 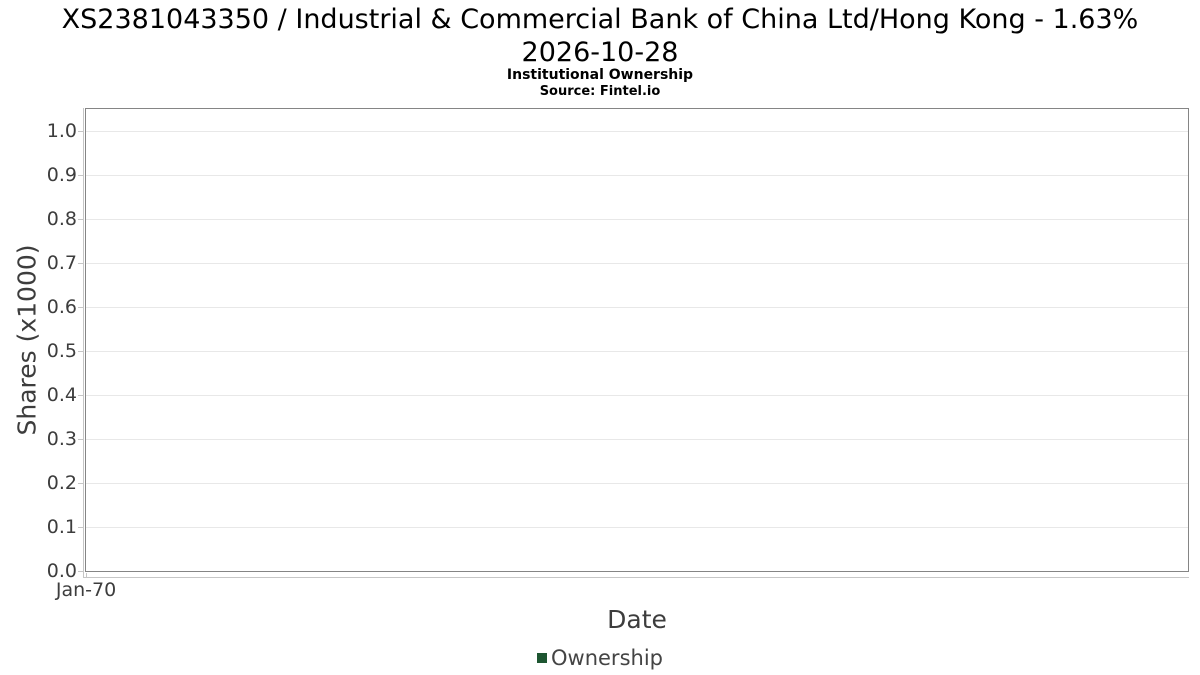 What do you see at coordinates (61, 263) in the screenshot?
I see `y-tick-label: 0.7` at bounding box center [61, 263].